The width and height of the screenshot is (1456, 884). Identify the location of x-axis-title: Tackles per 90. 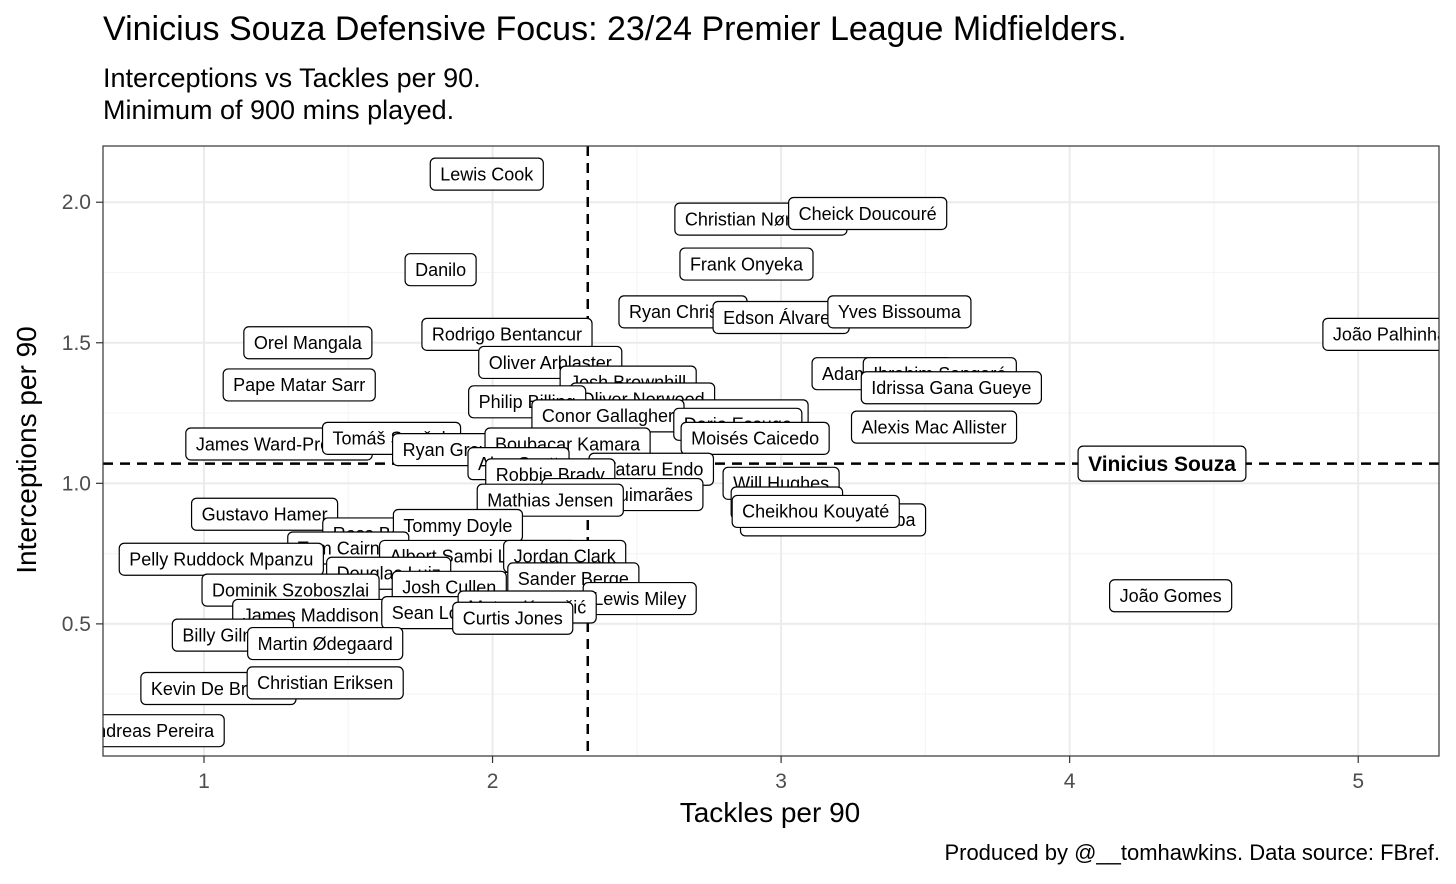
(770, 812).